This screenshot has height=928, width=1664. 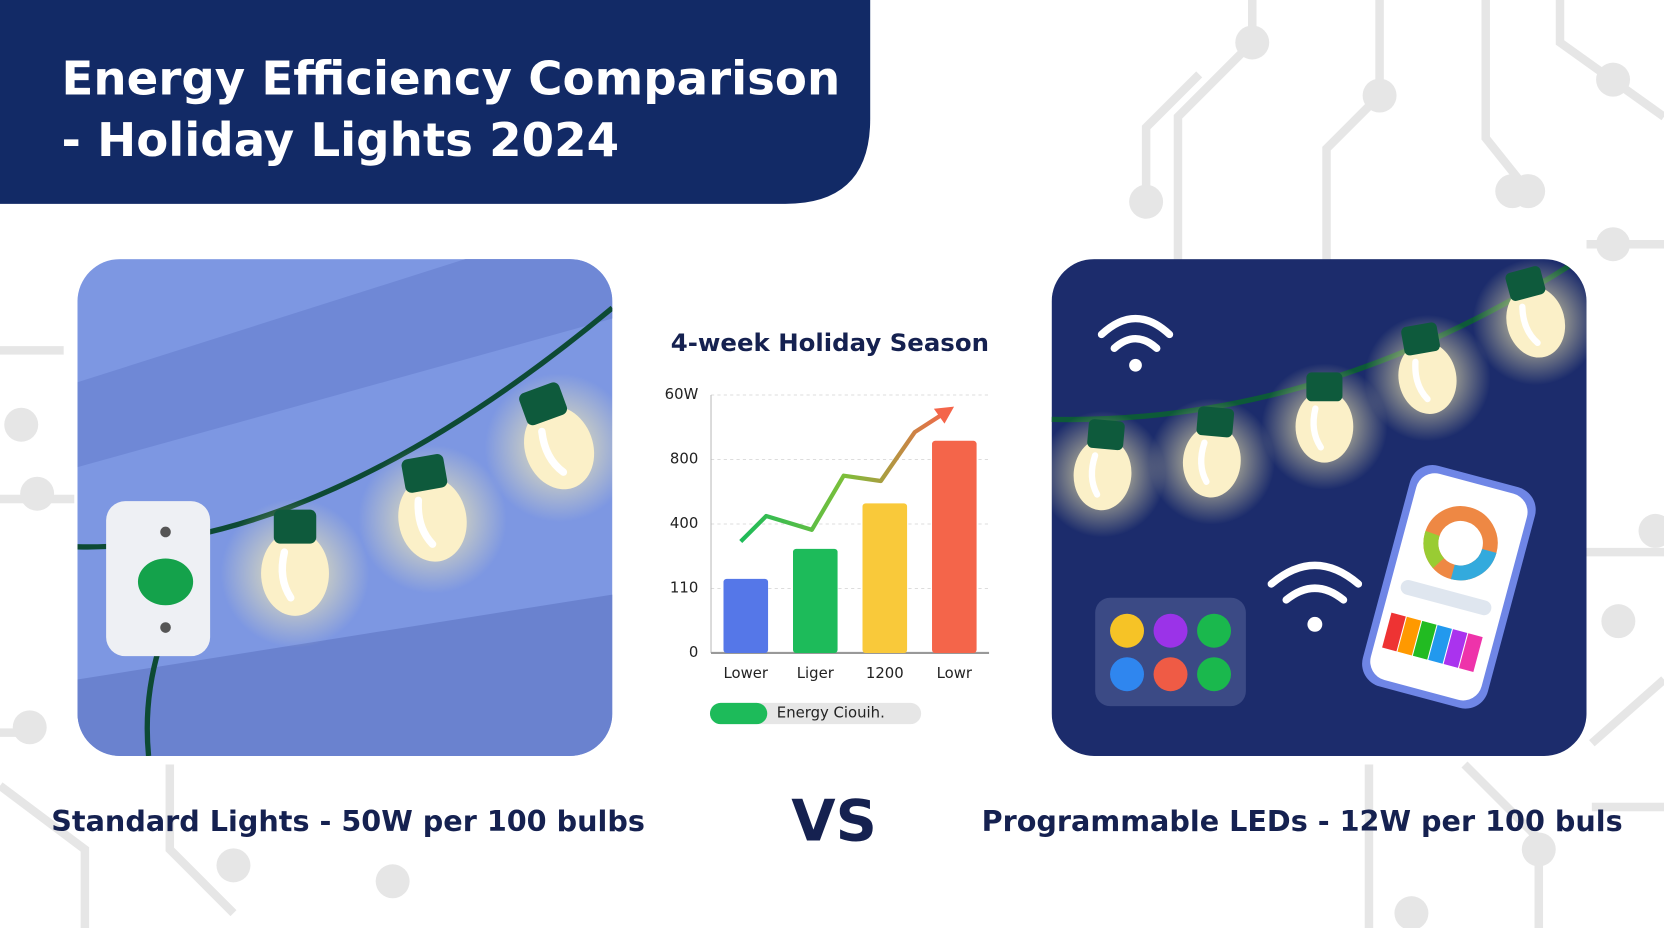 I want to click on trend-arrowhead, so click(x=944, y=415).